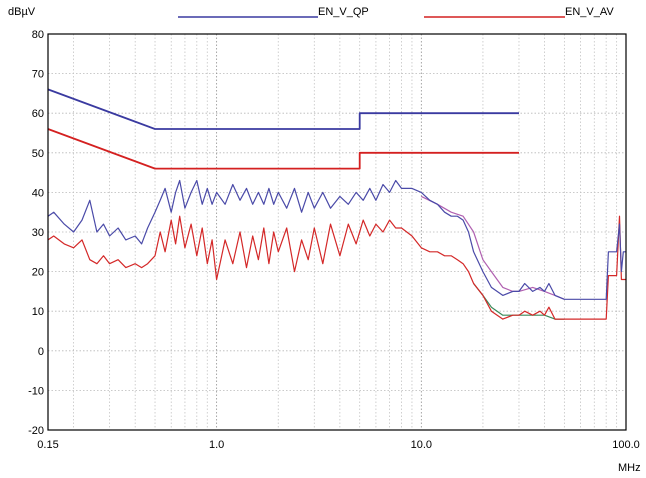 This screenshot has height=478, width=646. Describe the element at coordinates (343, 12) in the screenshot. I see `legend-label-qp: EN_V_QP` at that location.